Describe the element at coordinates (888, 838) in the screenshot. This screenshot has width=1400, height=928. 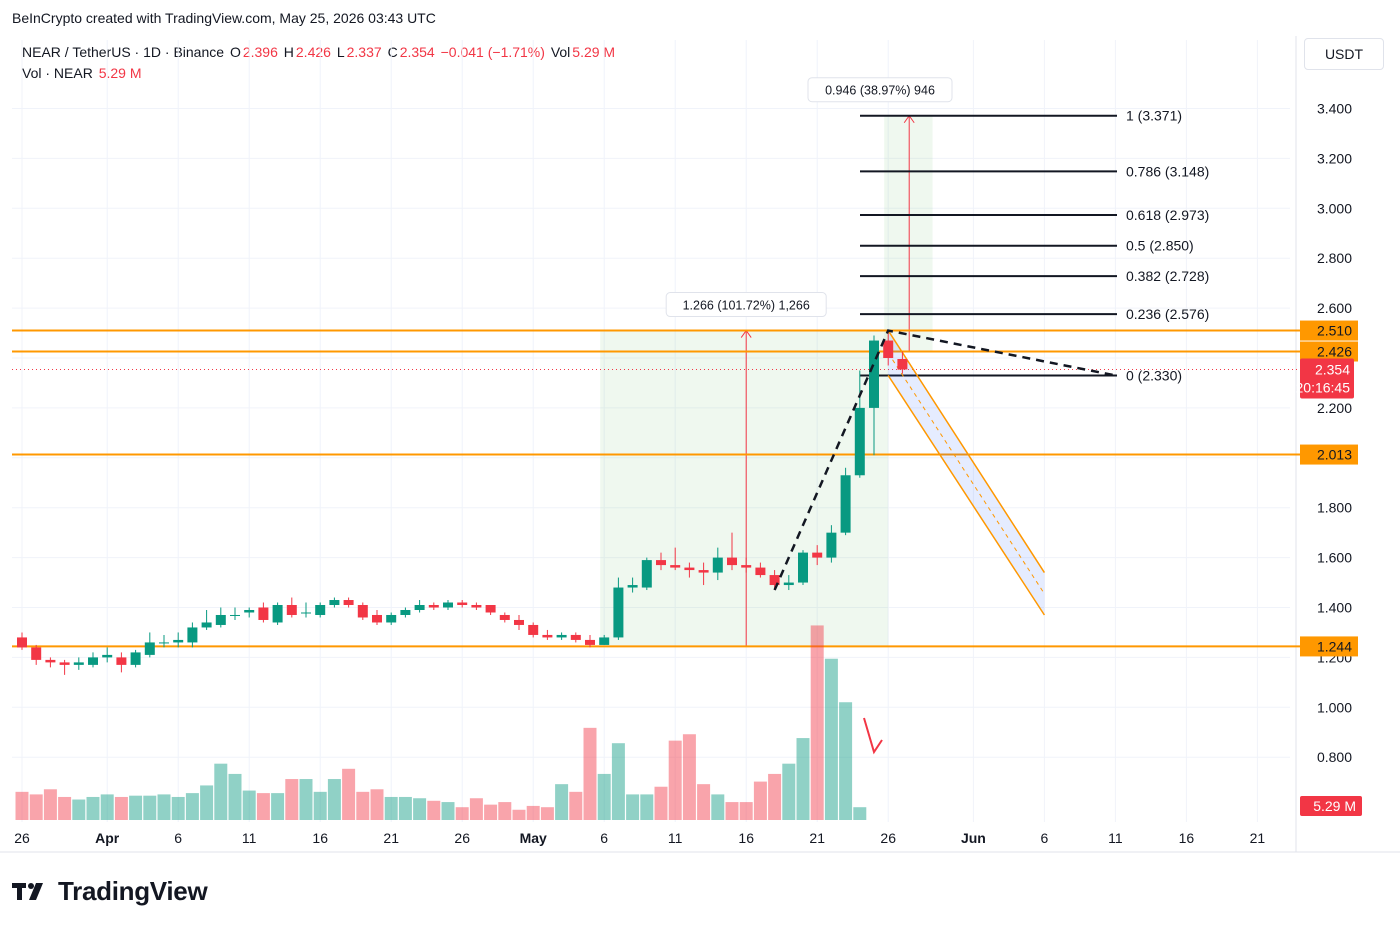
I see `x-tick-label: 26` at that location.